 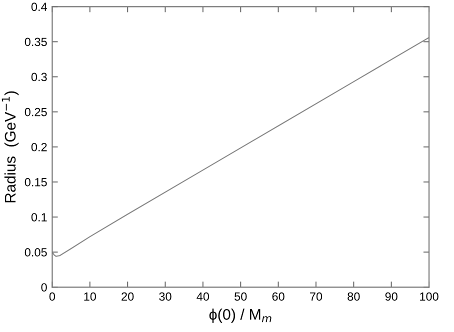 What do you see at coordinates (39, 7) in the screenshot?
I see `y-tick-label: 0.4` at bounding box center [39, 7].